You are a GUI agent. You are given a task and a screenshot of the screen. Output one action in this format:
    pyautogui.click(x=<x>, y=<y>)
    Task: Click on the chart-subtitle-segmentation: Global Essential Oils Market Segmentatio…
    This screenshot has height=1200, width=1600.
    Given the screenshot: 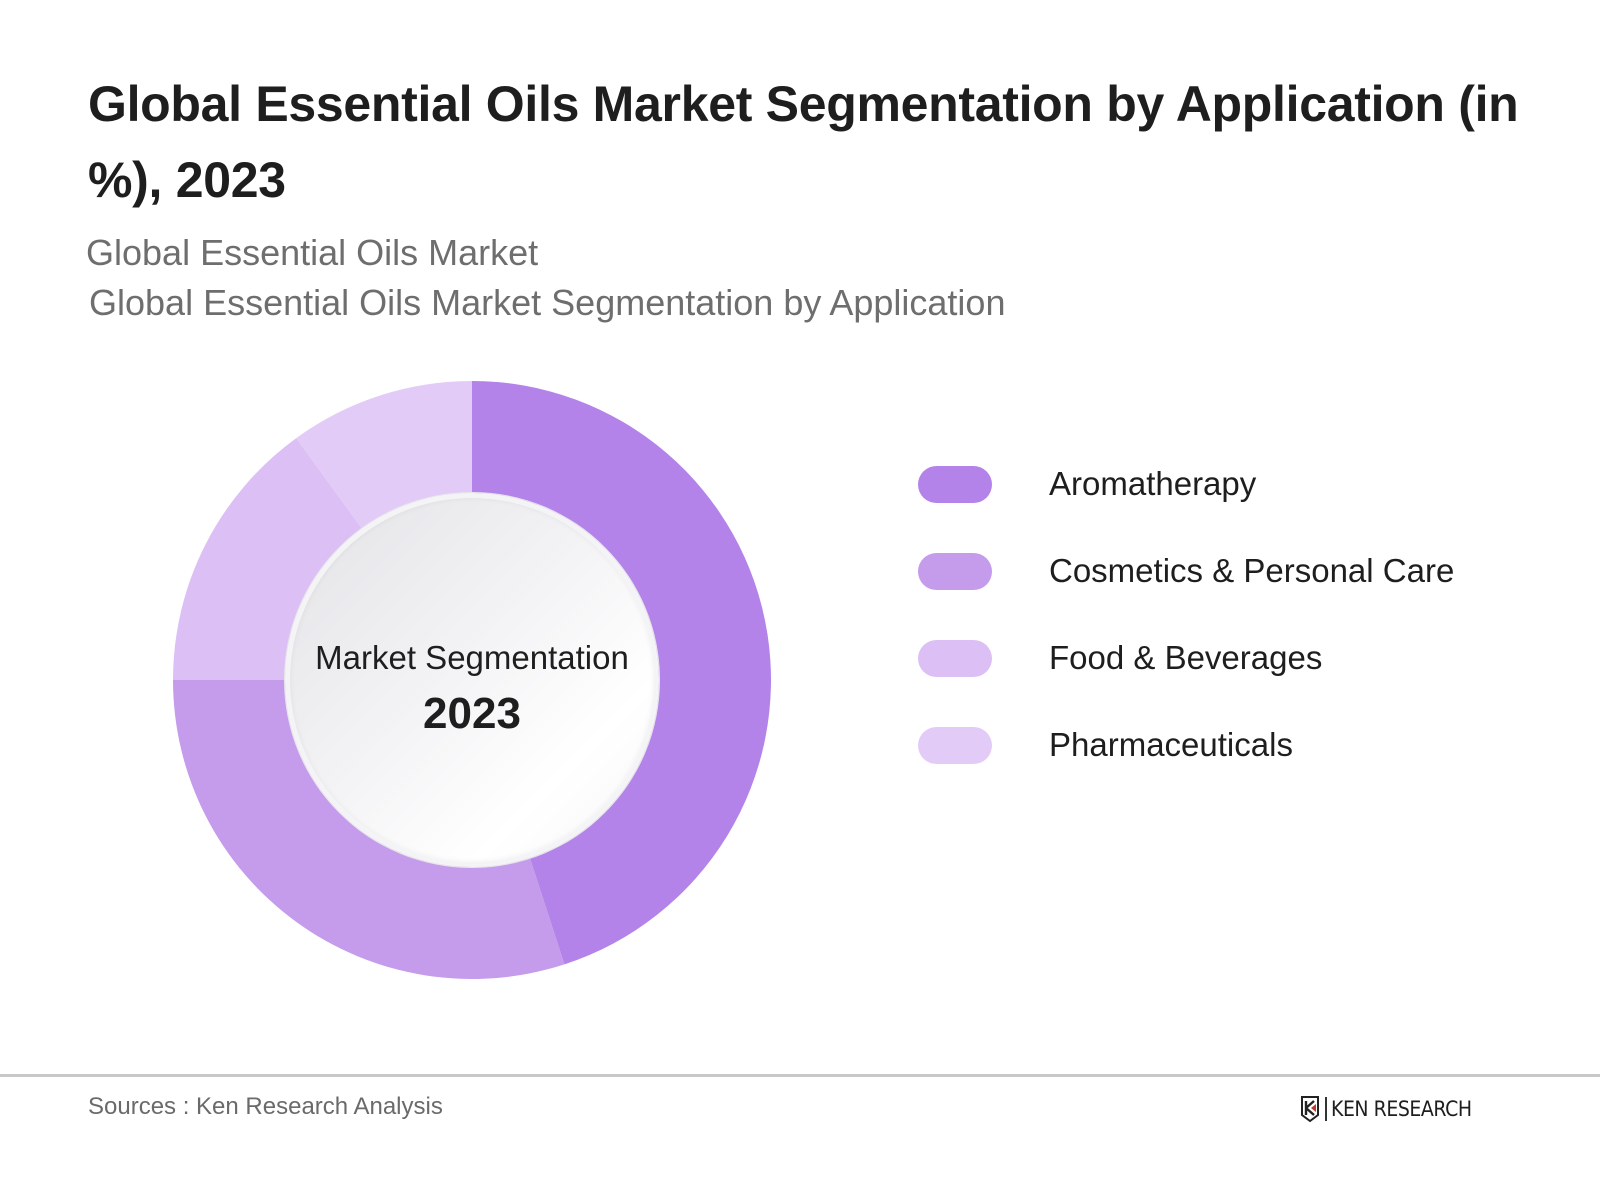 What is the action you would take?
    pyautogui.click(x=547, y=302)
    